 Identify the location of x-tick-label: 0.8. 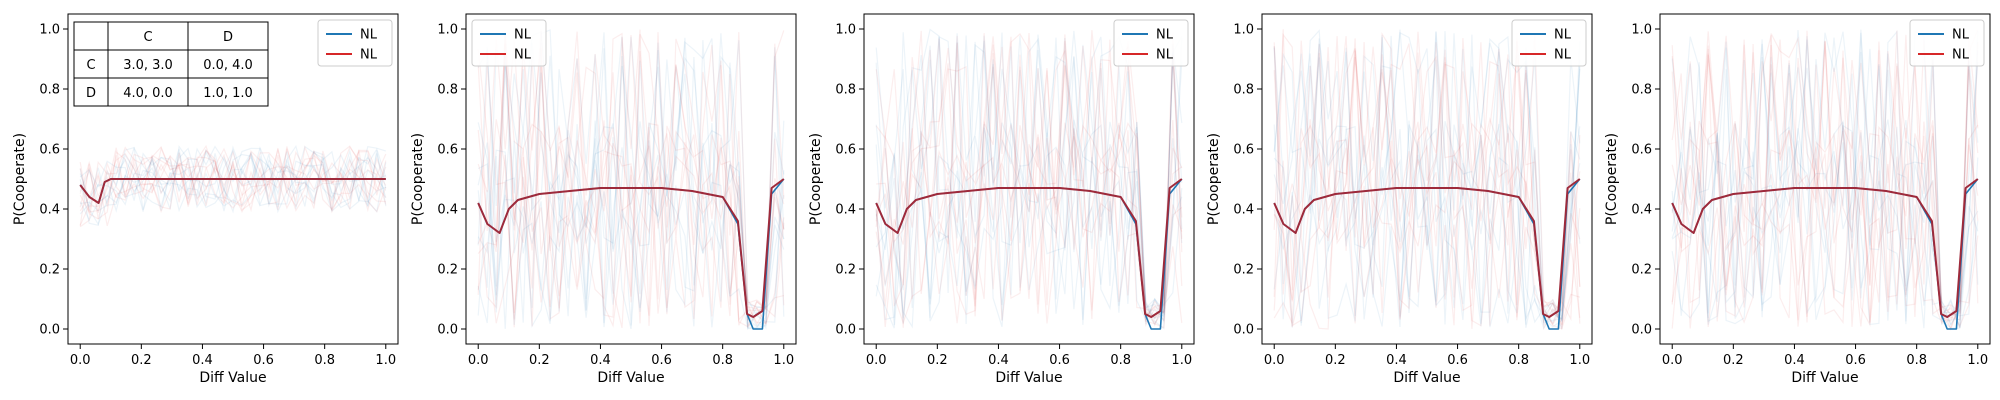
(722, 360).